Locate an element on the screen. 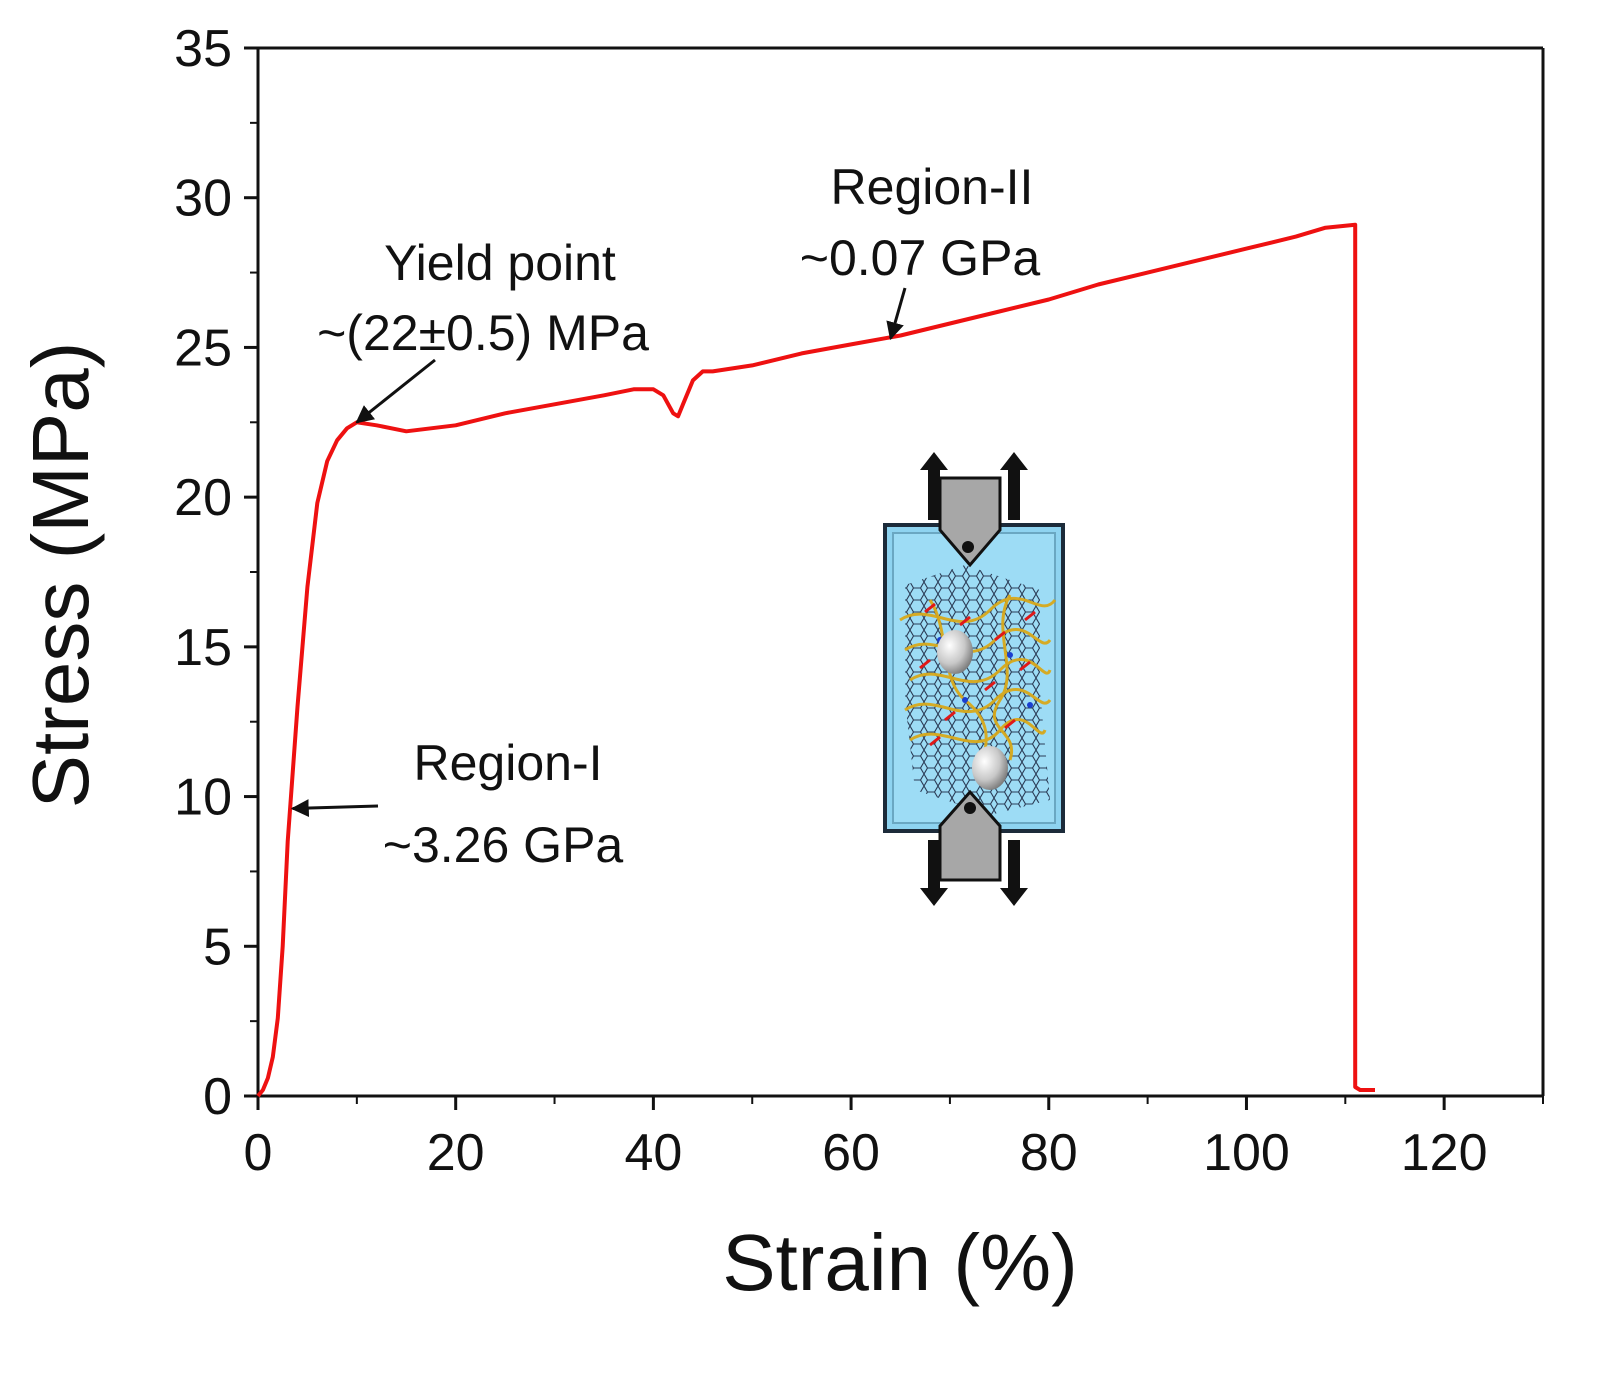 This screenshot has height=1378, width=1623. x-tick-label: 120 is located at coordinates (1444, 1153).